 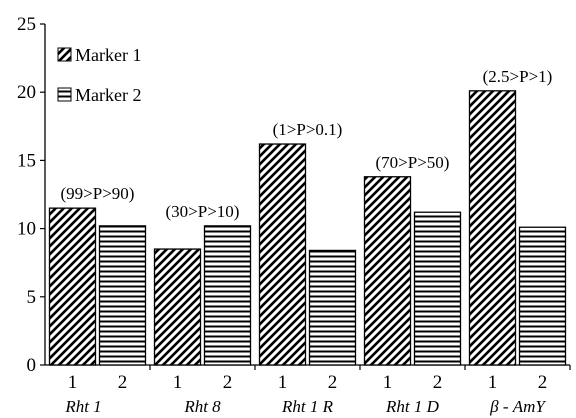 I want to click on legend-label: Marker 1, so click(x=108, y=55).